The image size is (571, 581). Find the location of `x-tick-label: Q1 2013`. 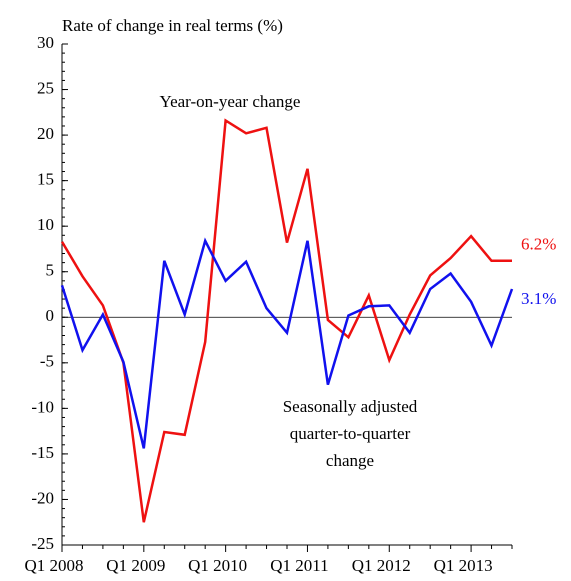

x-tick-label: Q1 2013 is located at coordinates (463, 565).